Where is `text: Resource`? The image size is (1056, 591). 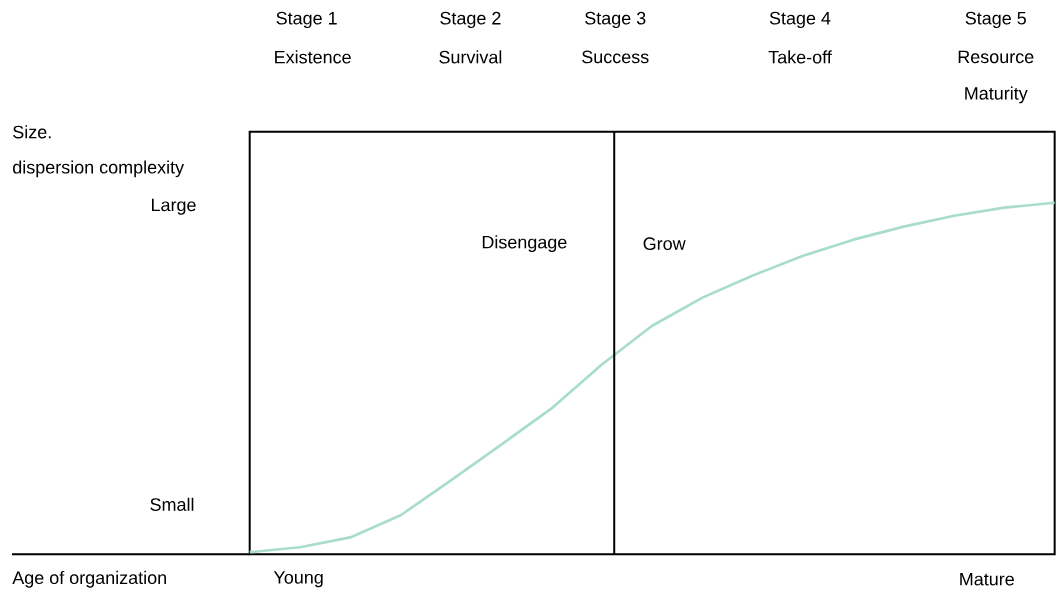
text: Resource is located at coordinates (996, 57).